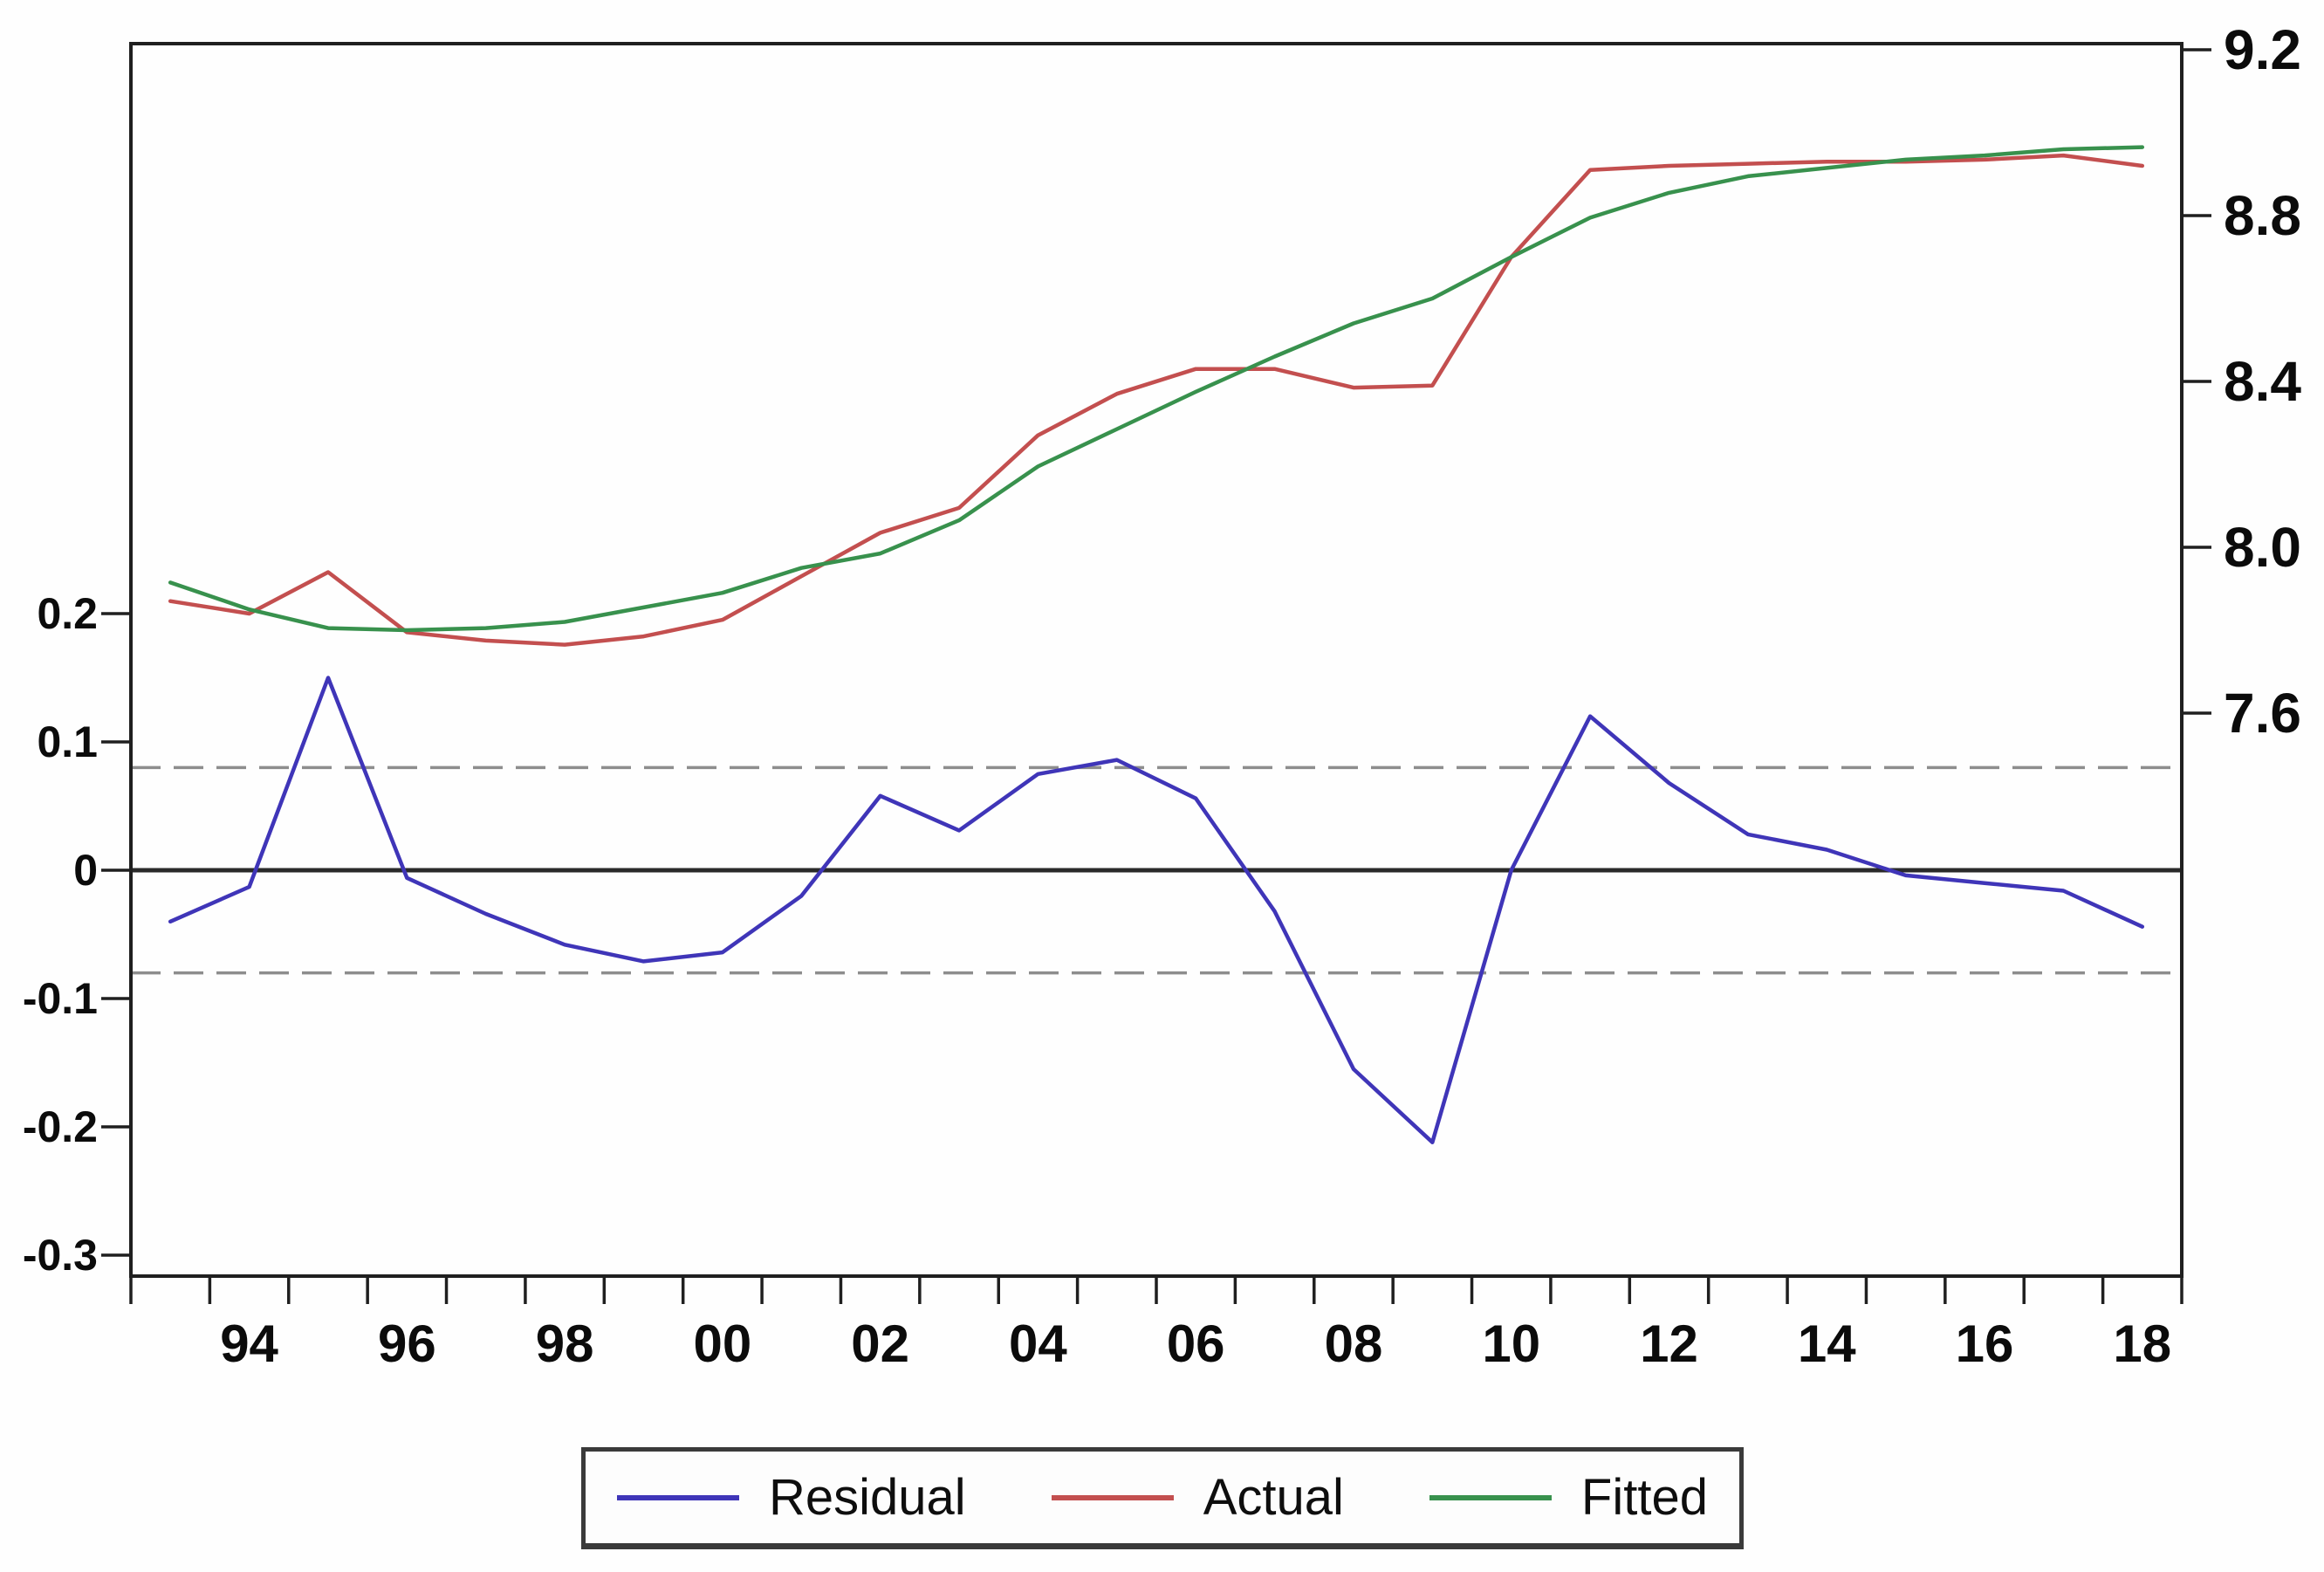 This screenshot has width=2324, height=1572. Describe the element at coordinates (60, 998) in the screenshot. I see `left-axis-tick-label: -0.1` at that location.